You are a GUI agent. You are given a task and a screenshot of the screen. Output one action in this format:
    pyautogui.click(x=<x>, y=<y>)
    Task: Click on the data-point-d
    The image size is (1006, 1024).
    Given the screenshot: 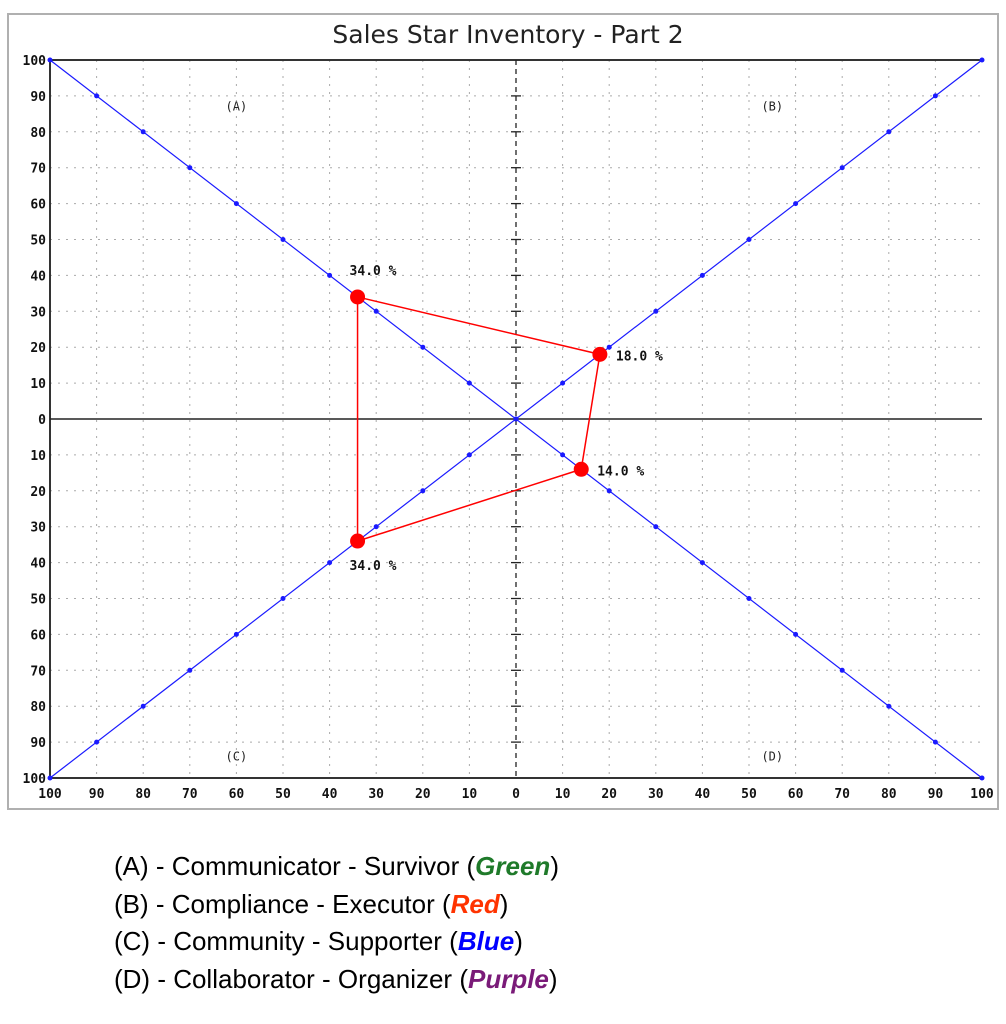 What is the action you would take?
    pyautogui.click(x=581, y=469)
    